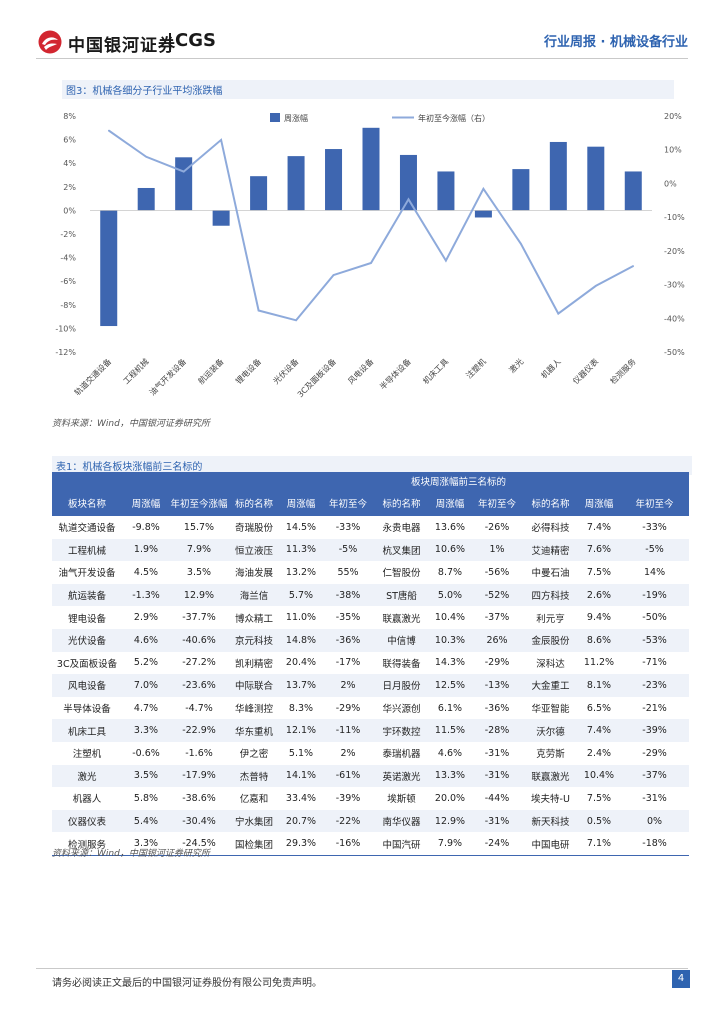 The height and width of the screenshot is (1024, 724). Describe the element at coordinates (258, 310) in the screenshot. I see `line-point-锂电设备` at that location.